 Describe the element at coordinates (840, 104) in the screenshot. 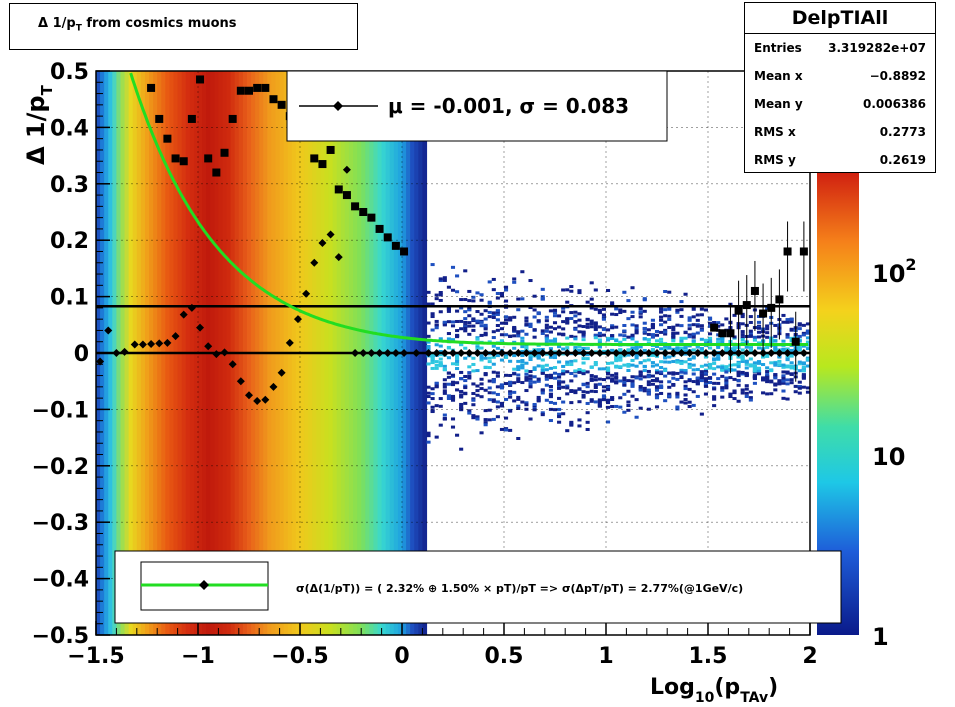

I see `stats-row: Mean y 0.006386` at that location.